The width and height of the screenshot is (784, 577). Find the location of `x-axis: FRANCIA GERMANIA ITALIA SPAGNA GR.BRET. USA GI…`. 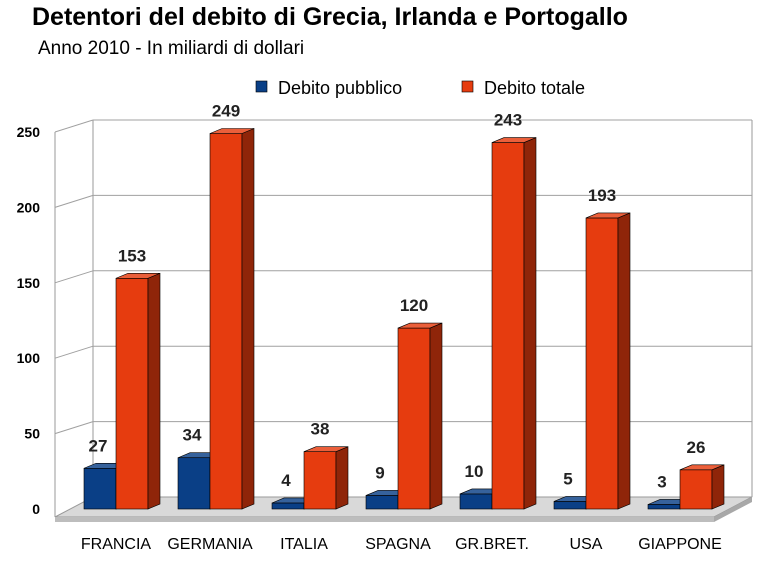

x-axis: FRANCIA GERMANIA ITALIA SPAGNA GR.BRET. USA GI… is located at coordinates (401, 544).